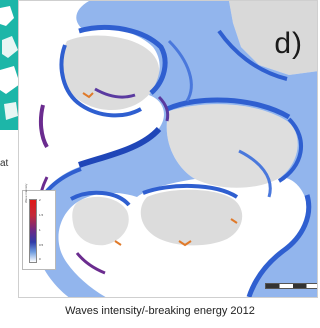  Describe the element at coordinates (291, 286) in the screenshot. I see `map-scale-bar` at that location.